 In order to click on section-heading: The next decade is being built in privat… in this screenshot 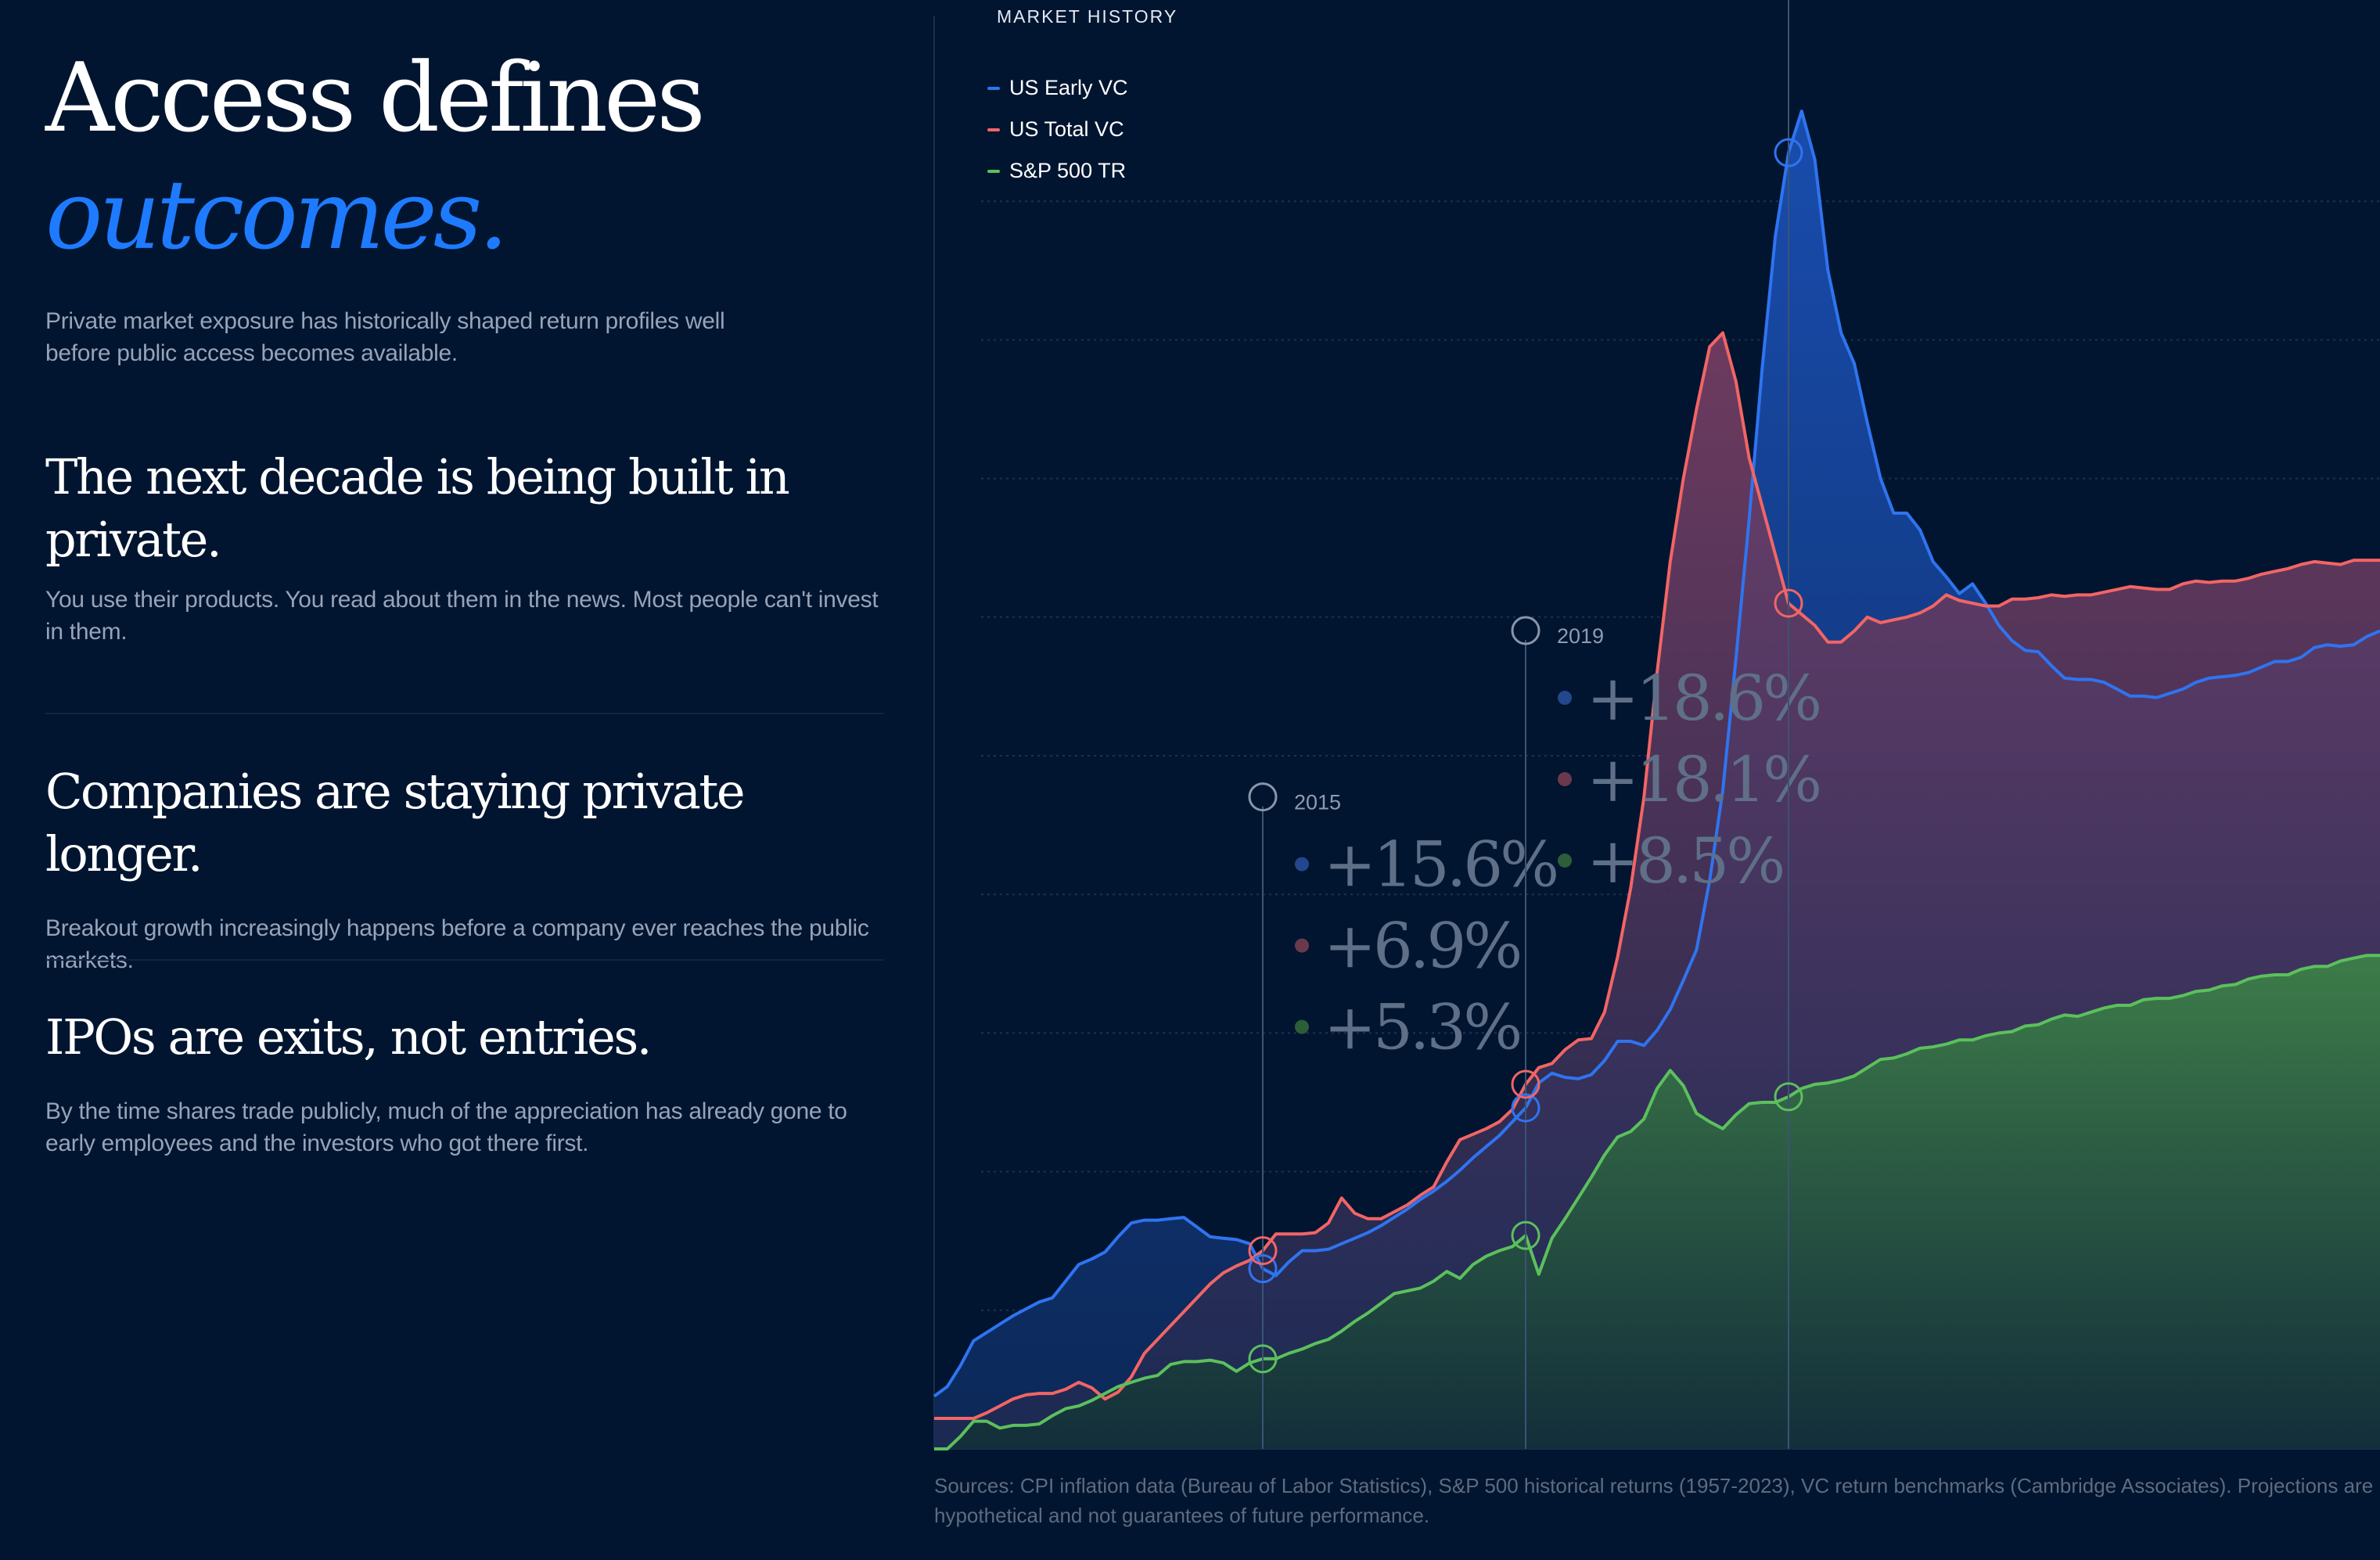, I will do `click(417, 508)`.